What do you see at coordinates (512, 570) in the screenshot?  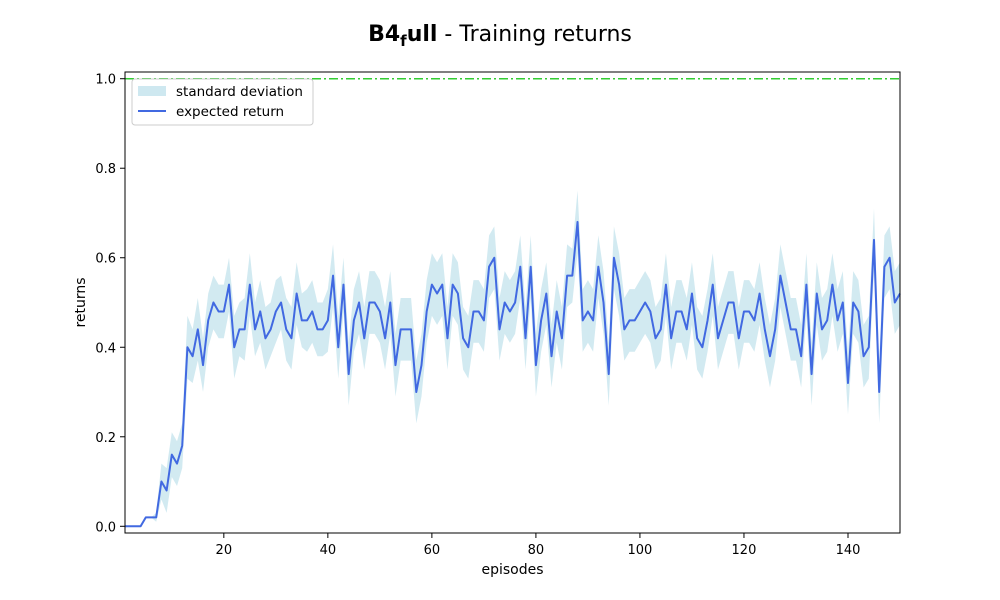 I see `x-axis-label: episodes` at bounding box center [512, 570].